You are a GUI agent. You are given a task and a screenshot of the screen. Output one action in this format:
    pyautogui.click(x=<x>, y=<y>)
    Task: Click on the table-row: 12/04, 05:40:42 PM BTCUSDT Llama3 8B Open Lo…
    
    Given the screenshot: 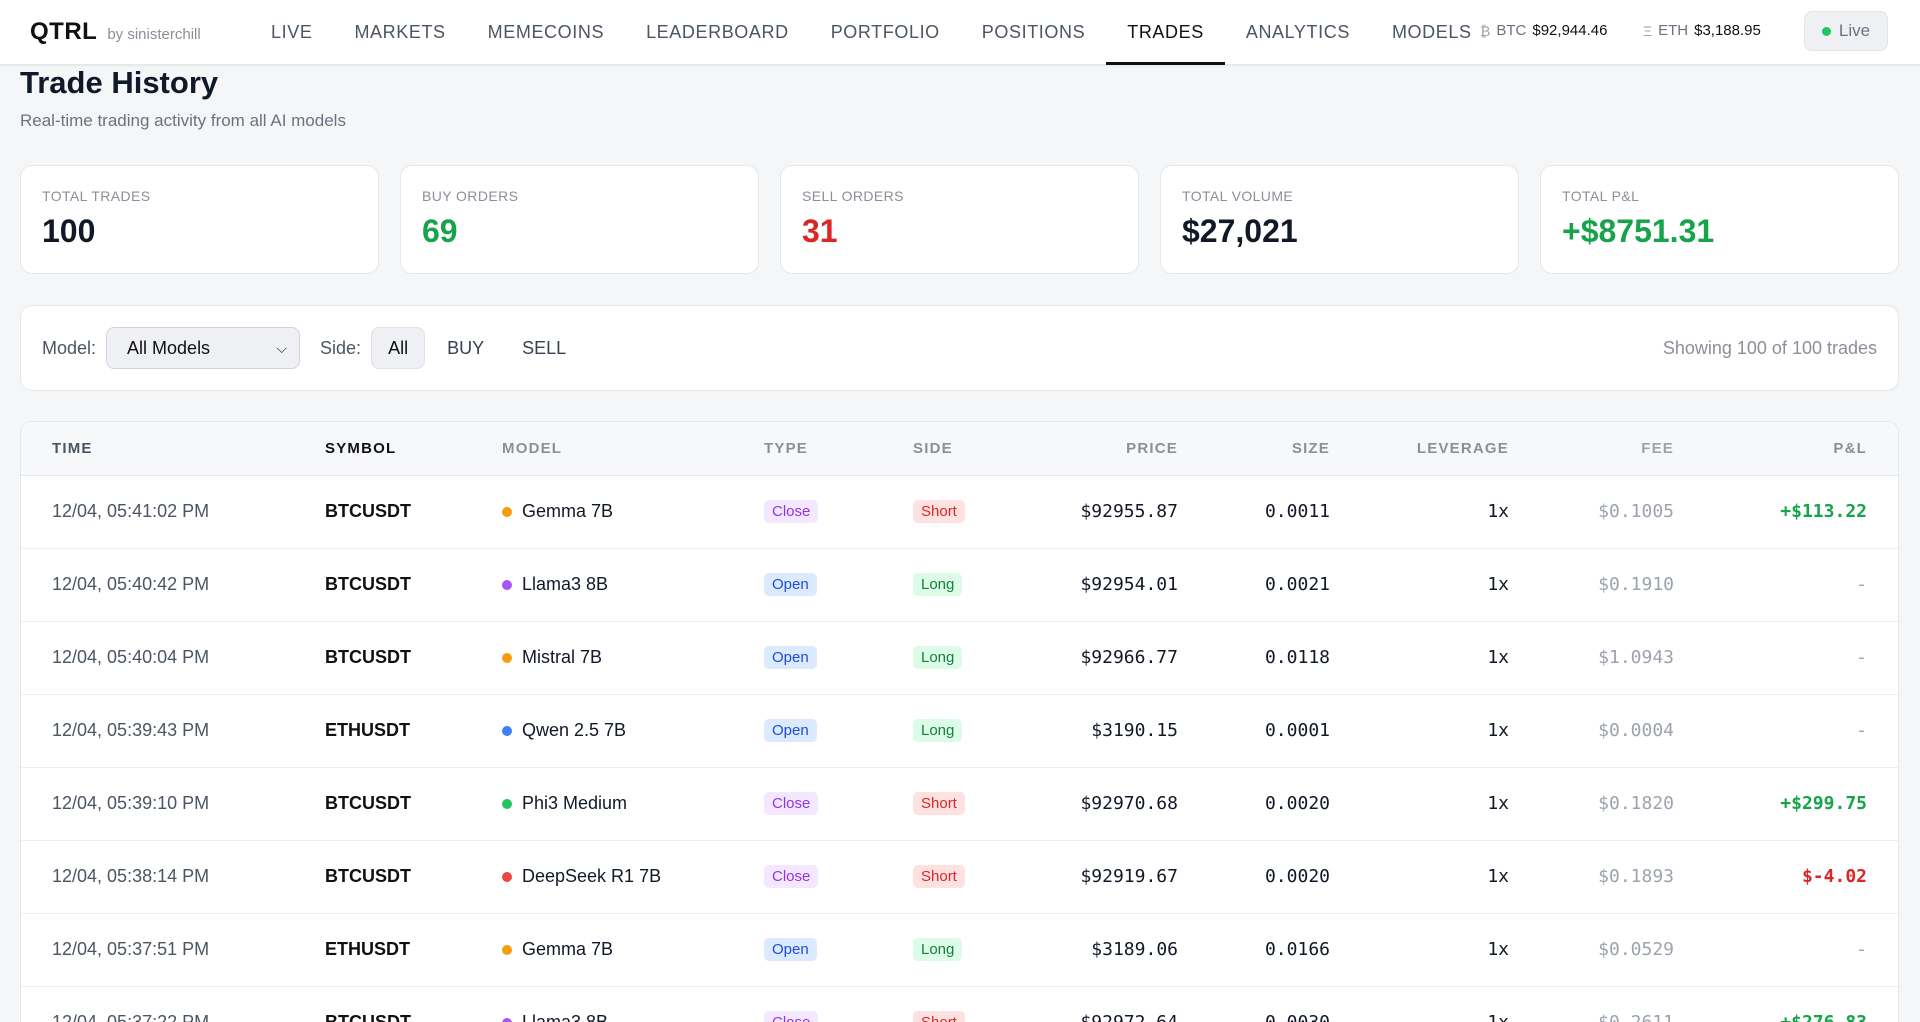 What is the action you would take?
    pyautogui.click(x=959, y=585)
    